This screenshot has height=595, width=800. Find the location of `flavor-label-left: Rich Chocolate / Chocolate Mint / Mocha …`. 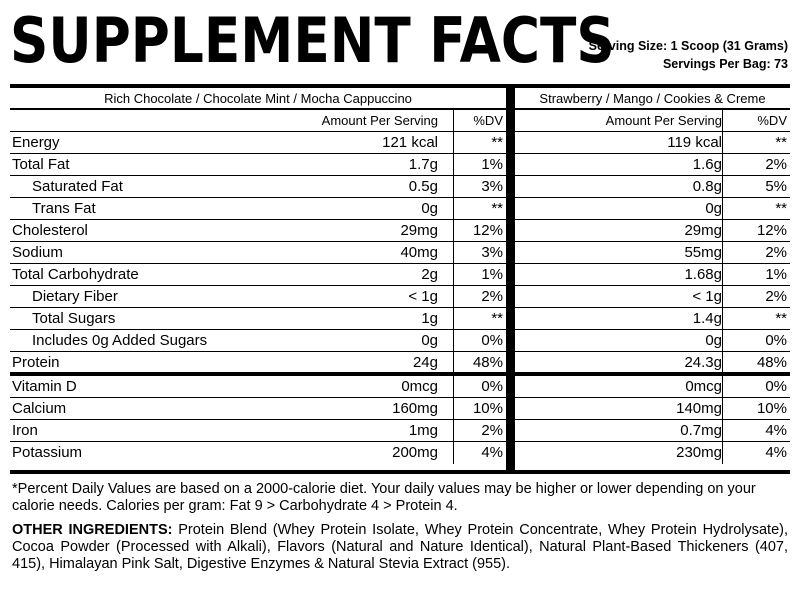

flavor-label-left: Rich Chocolate / Chocolate Mint / Mocha … is located at coordinates (258, 98).